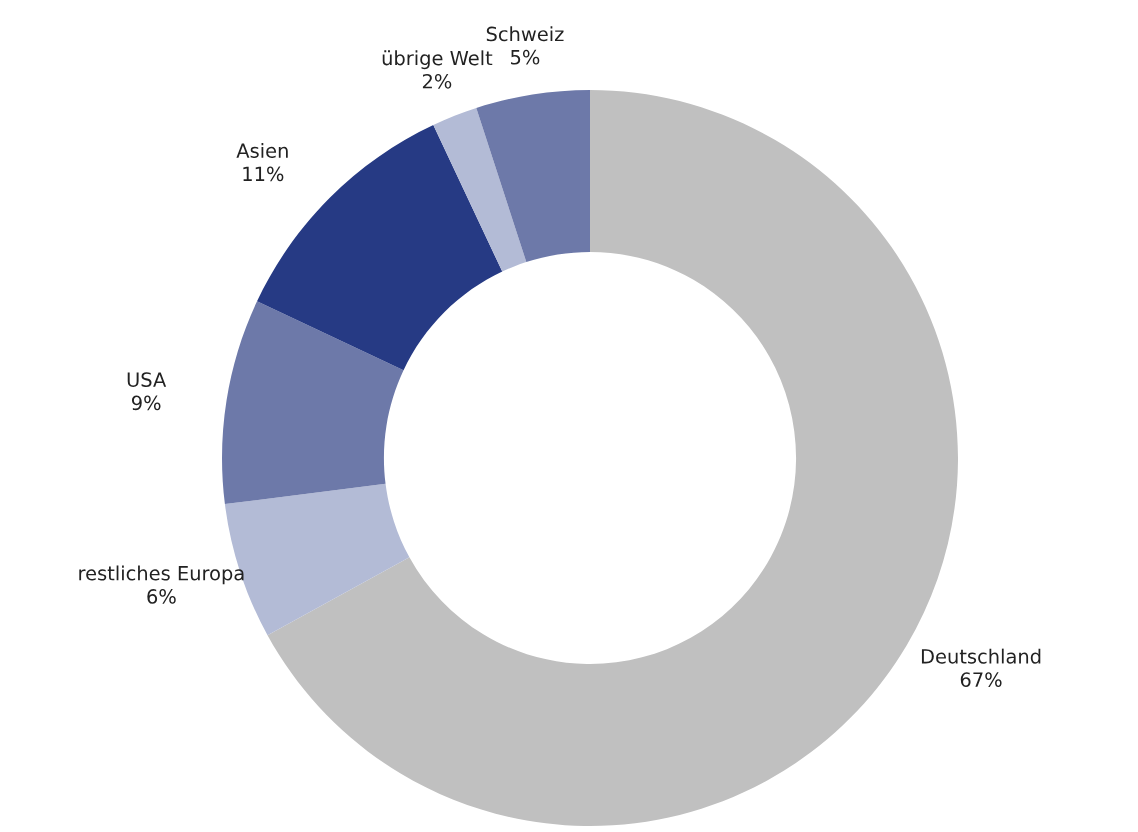  I want to click on slice-label: Deutschland, so click(981, 656).